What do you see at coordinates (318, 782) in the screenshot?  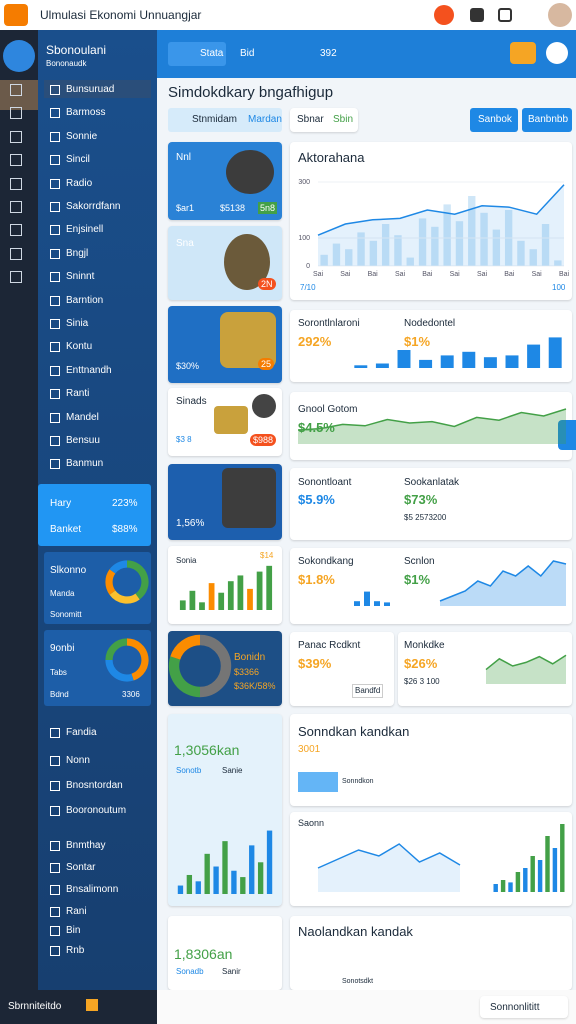 I see `image` at bounding box center [318, 782].